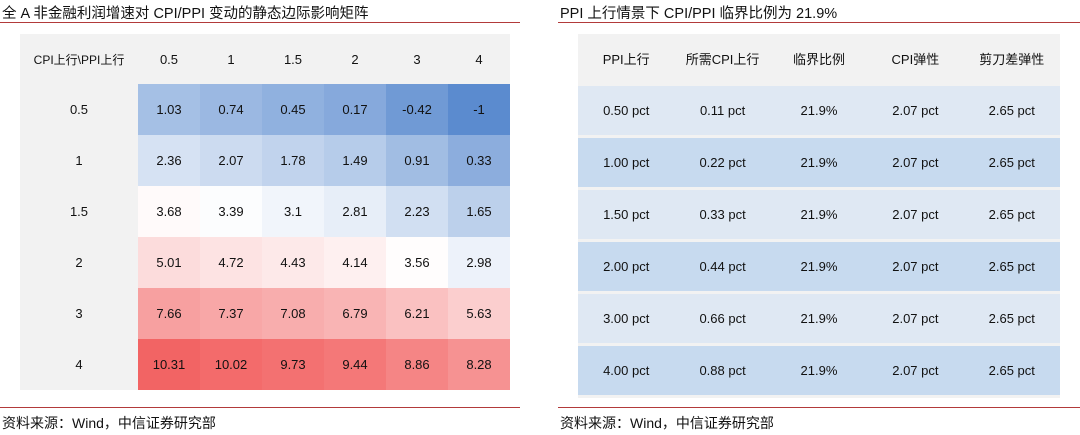 The height and width of the screenshot is (435, 1080). Describe the element at coordinates (169, 313) in the screenshot. I see `heat-cell: 7.66` at that location.